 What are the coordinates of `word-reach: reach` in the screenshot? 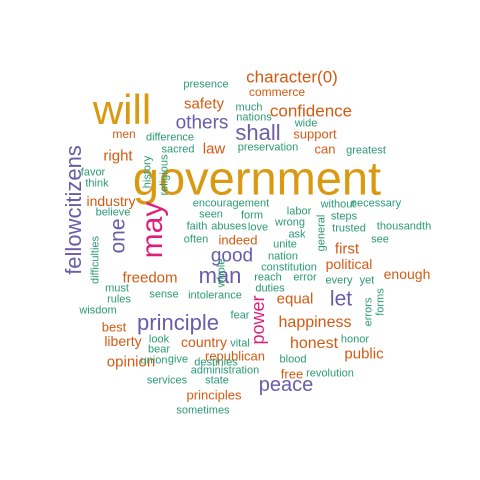 It's located at (268, 277).